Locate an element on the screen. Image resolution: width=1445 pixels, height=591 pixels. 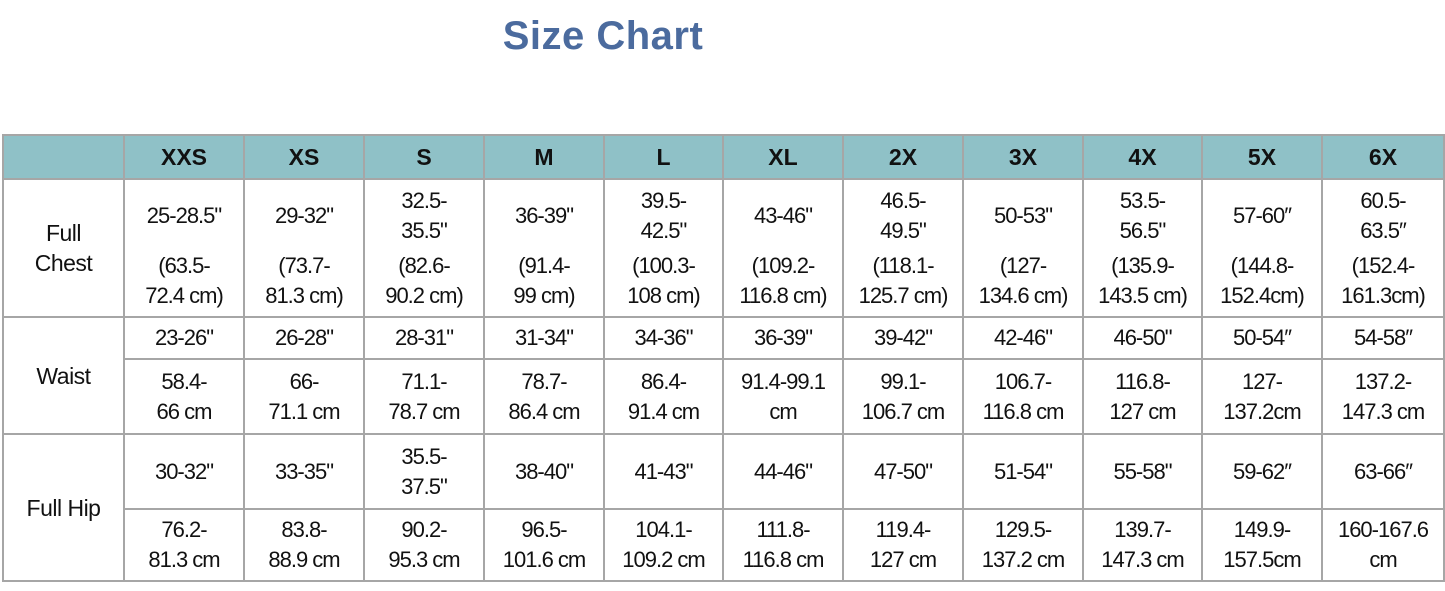
chest-cm: (63.5- 72.4 cm) is located at coordinates (184, 280).